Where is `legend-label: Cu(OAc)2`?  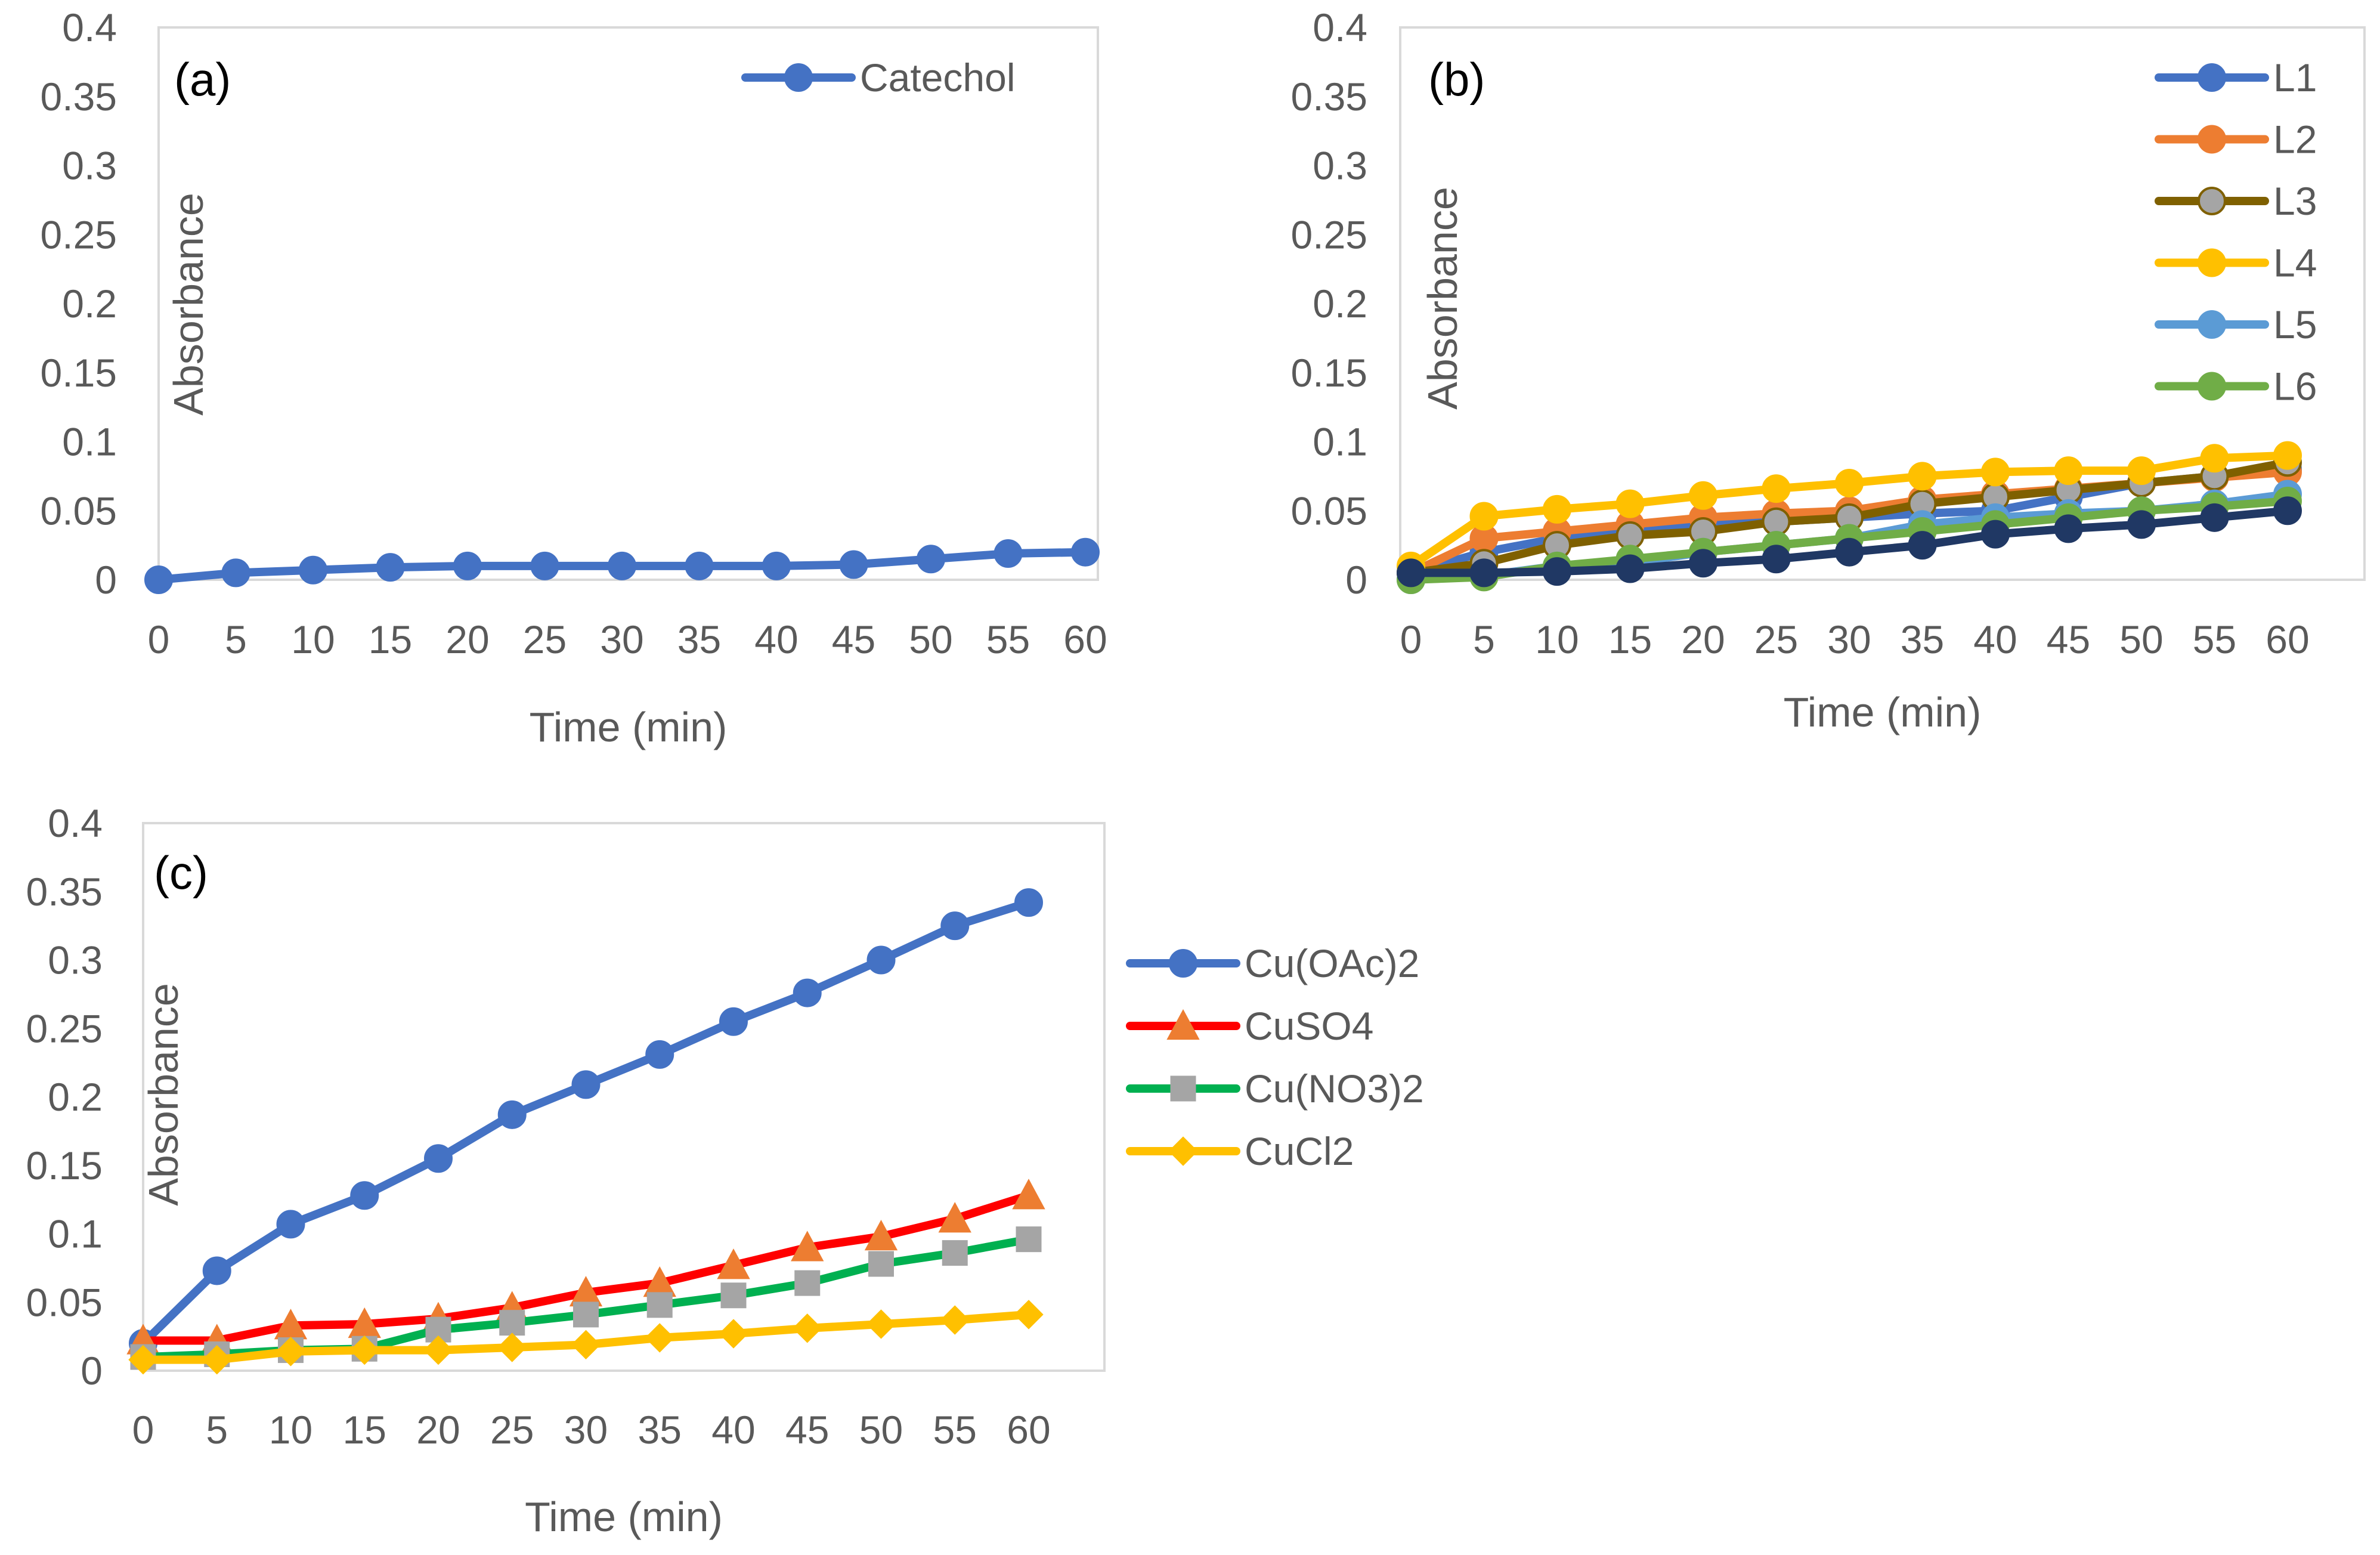 legend-label: Cu(OAc)2 is located at coordinates (1332, 963).